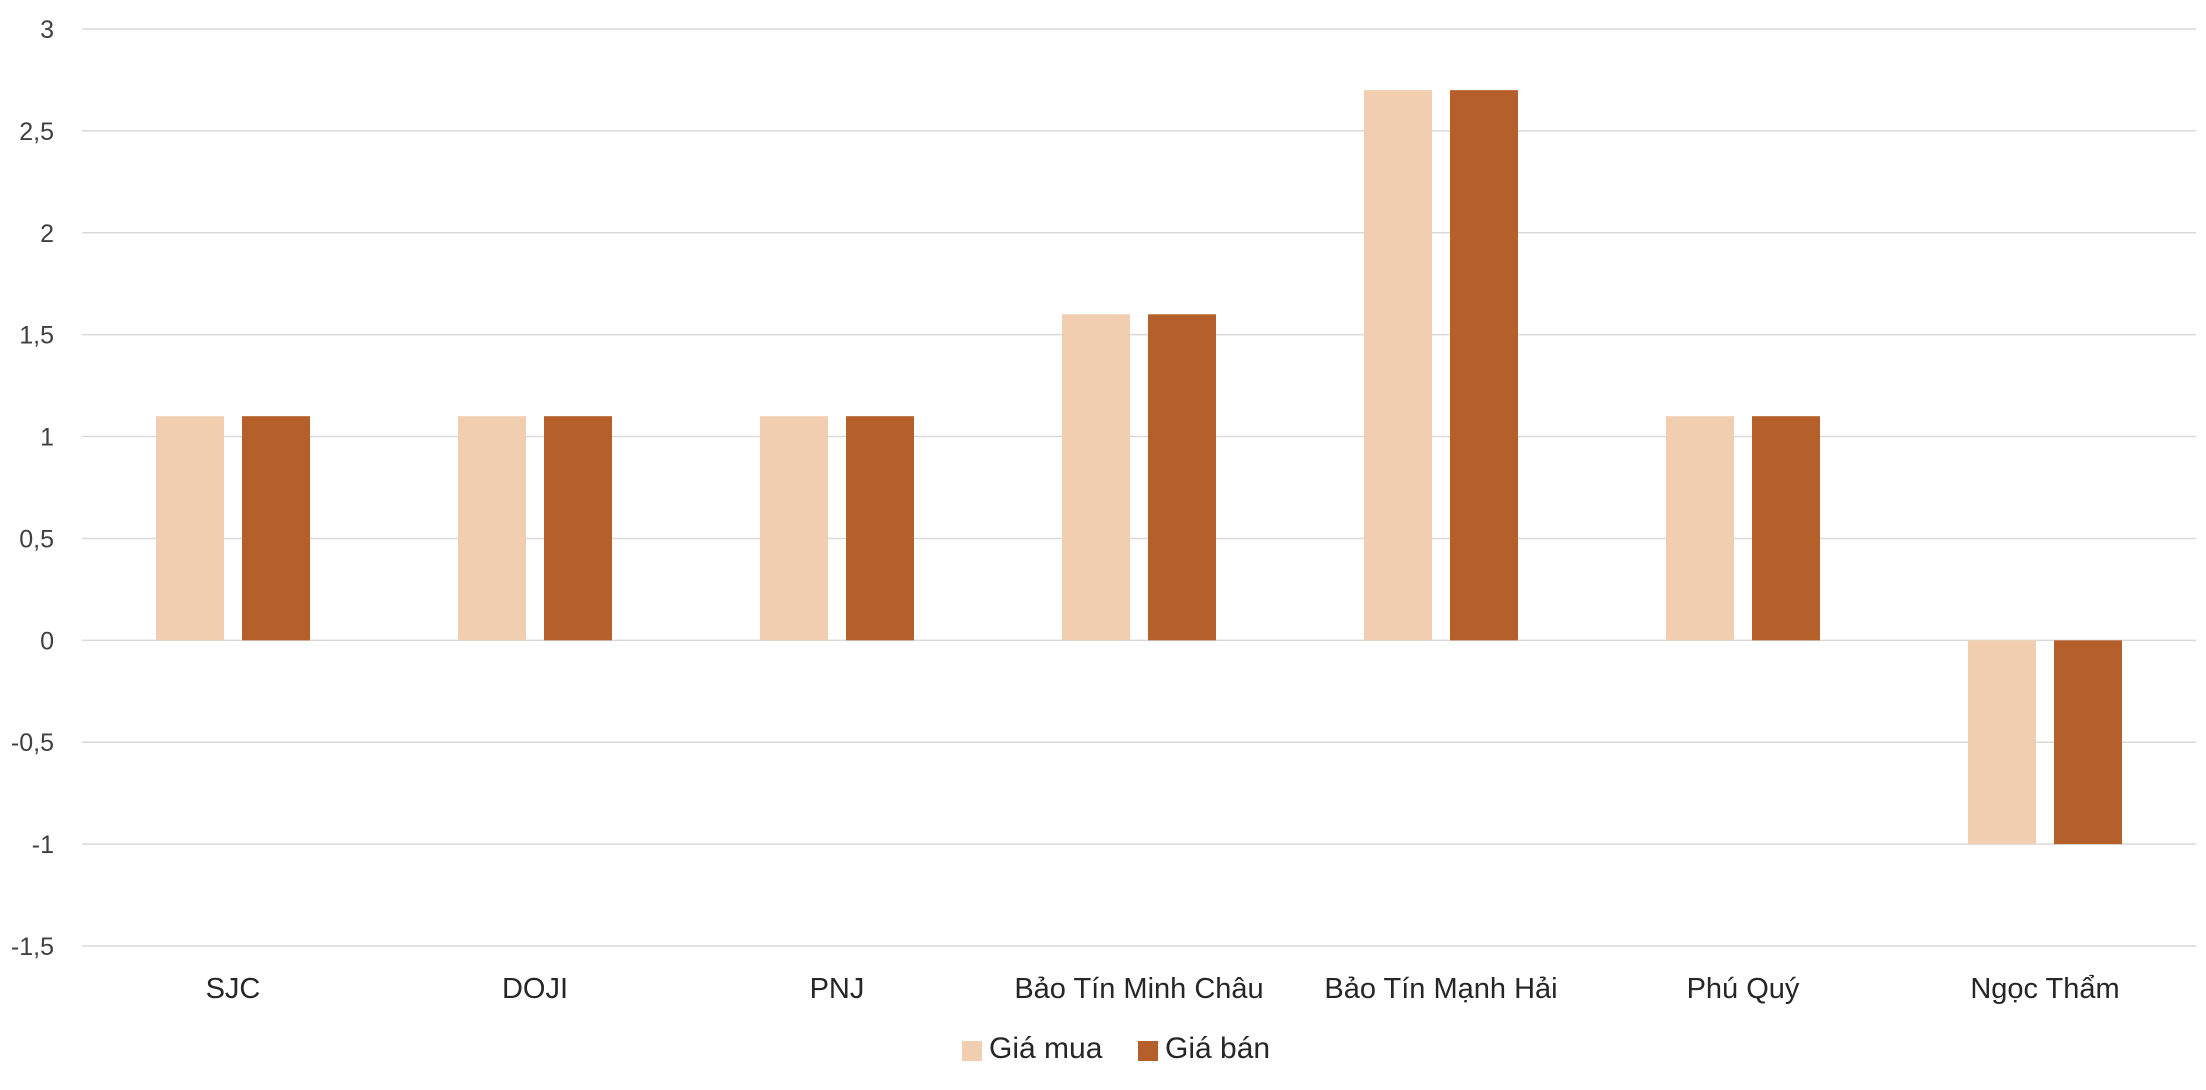  Describe the element at coordinates (233, 989) in the screenshot. I see `x-category-label: SJC` at that location.